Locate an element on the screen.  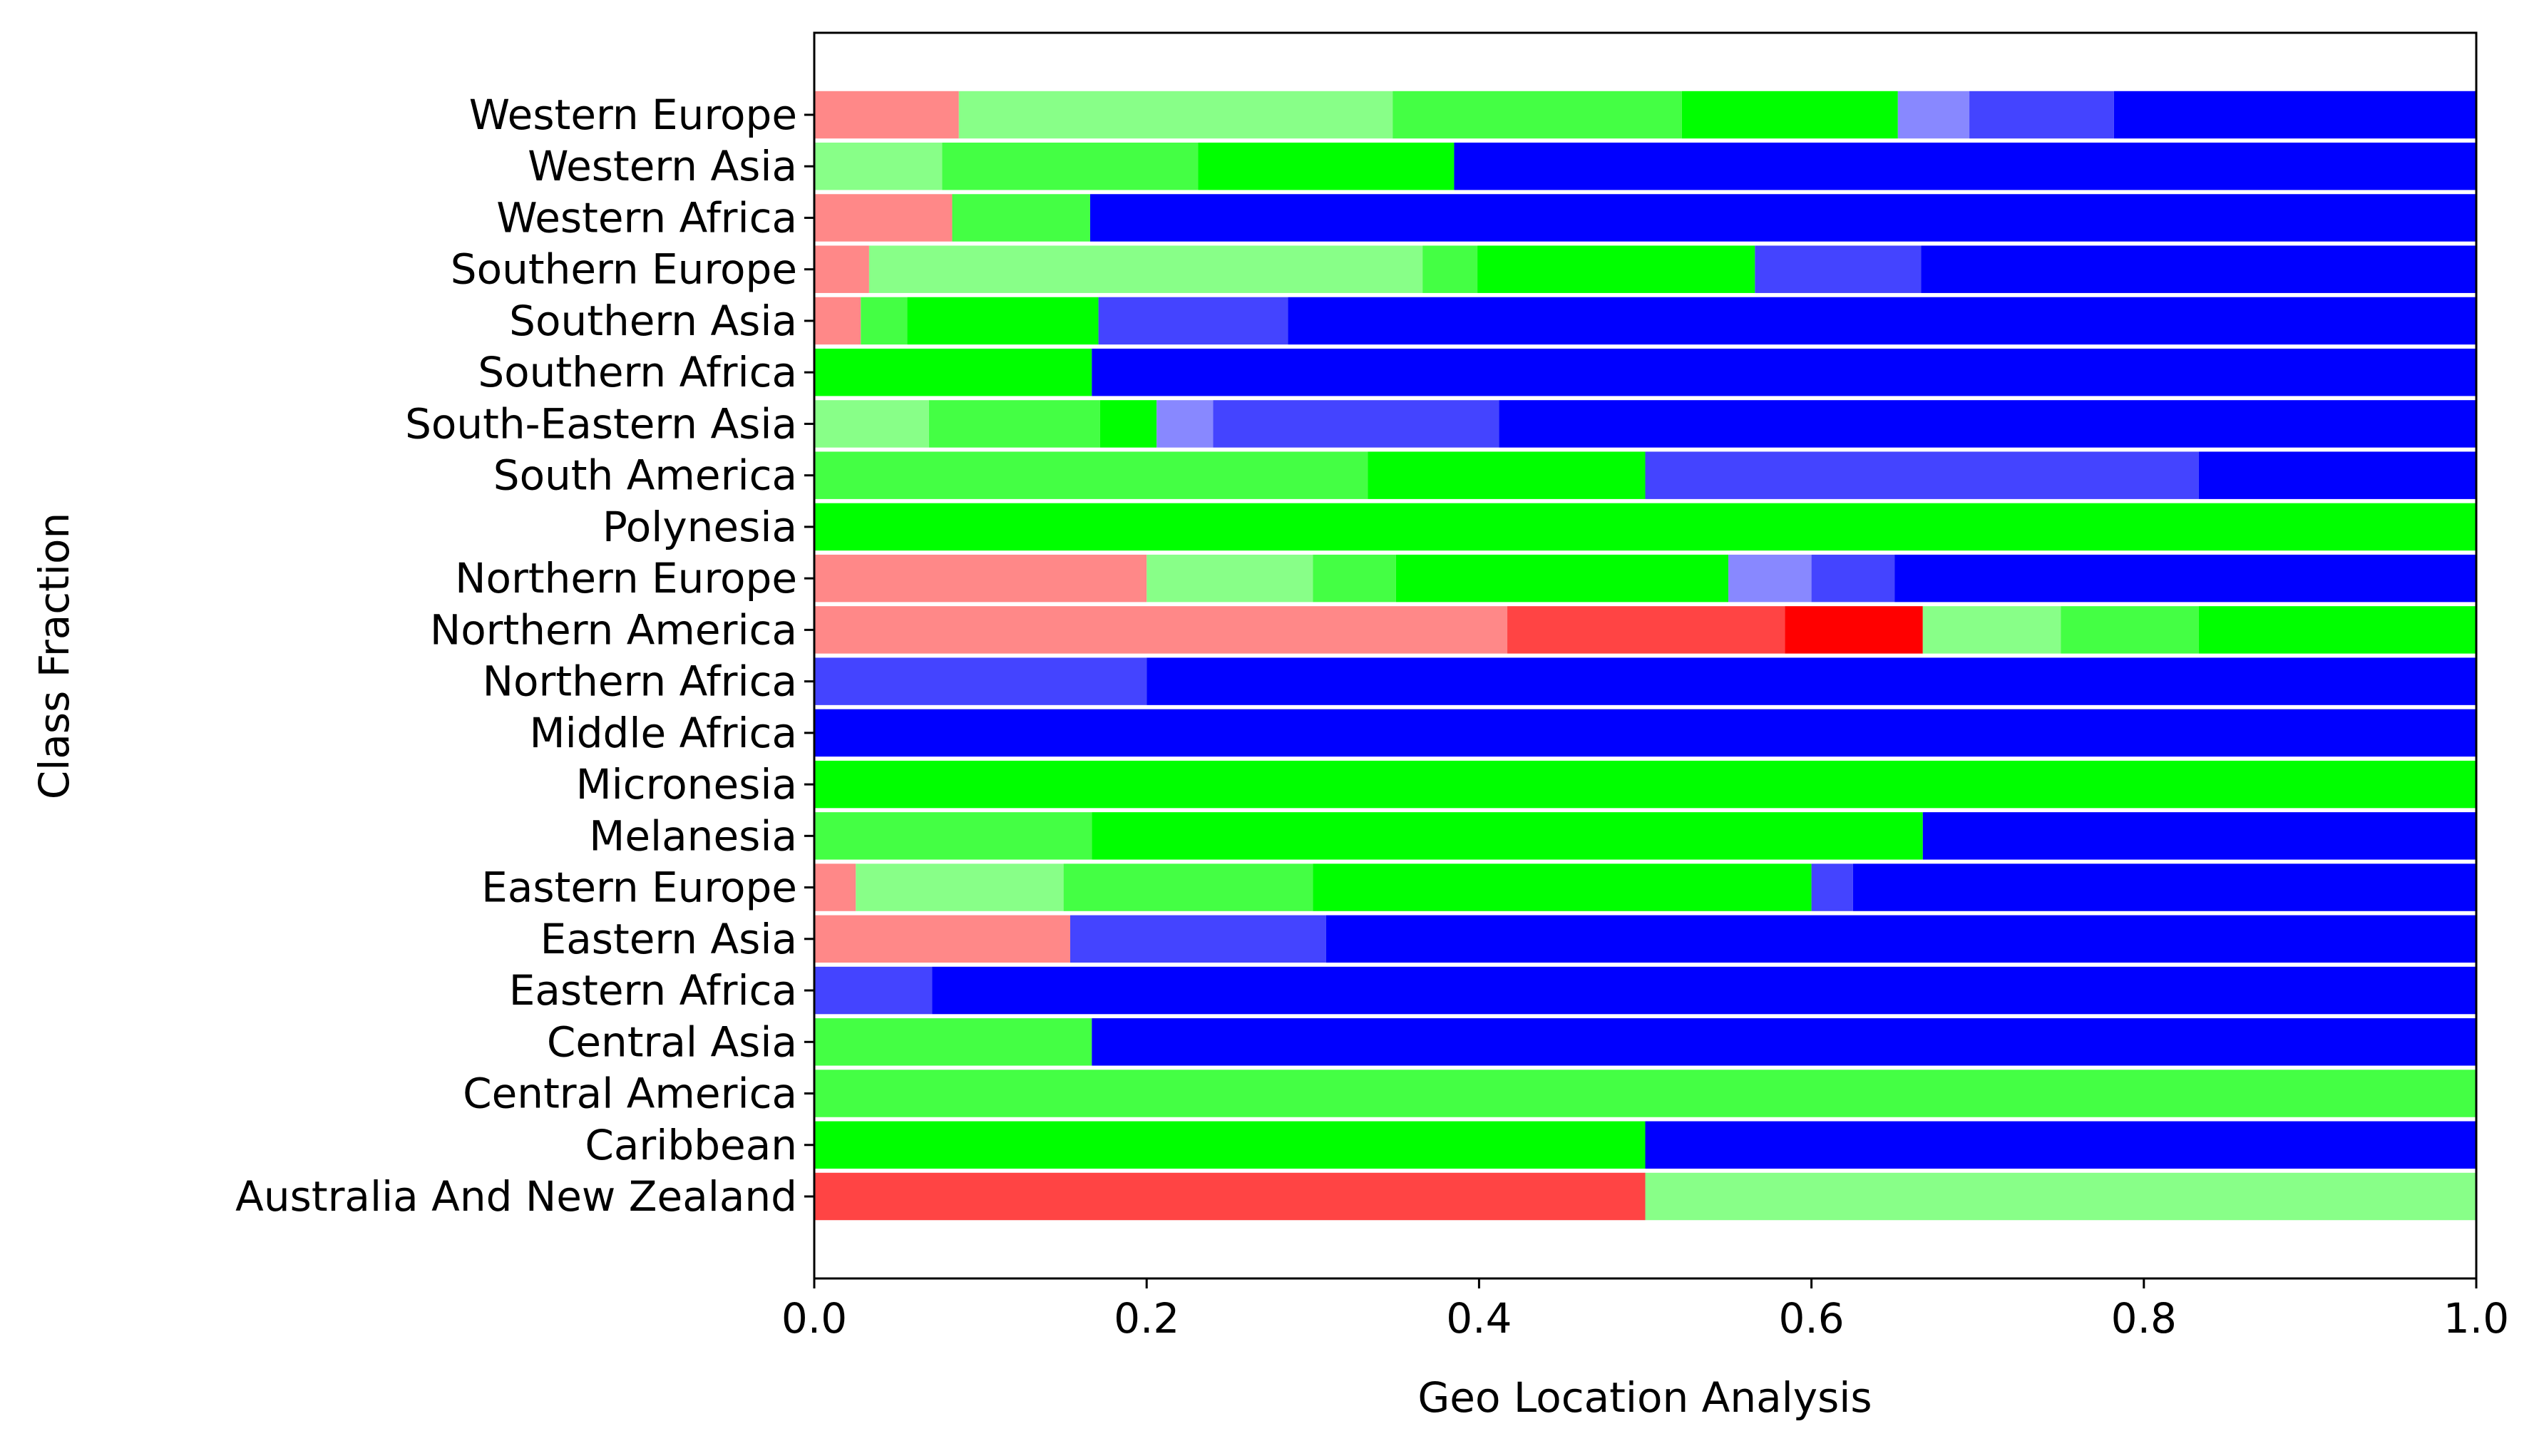
y-tick-label: South-Eastern Asia is located at coordinates (601, 423).